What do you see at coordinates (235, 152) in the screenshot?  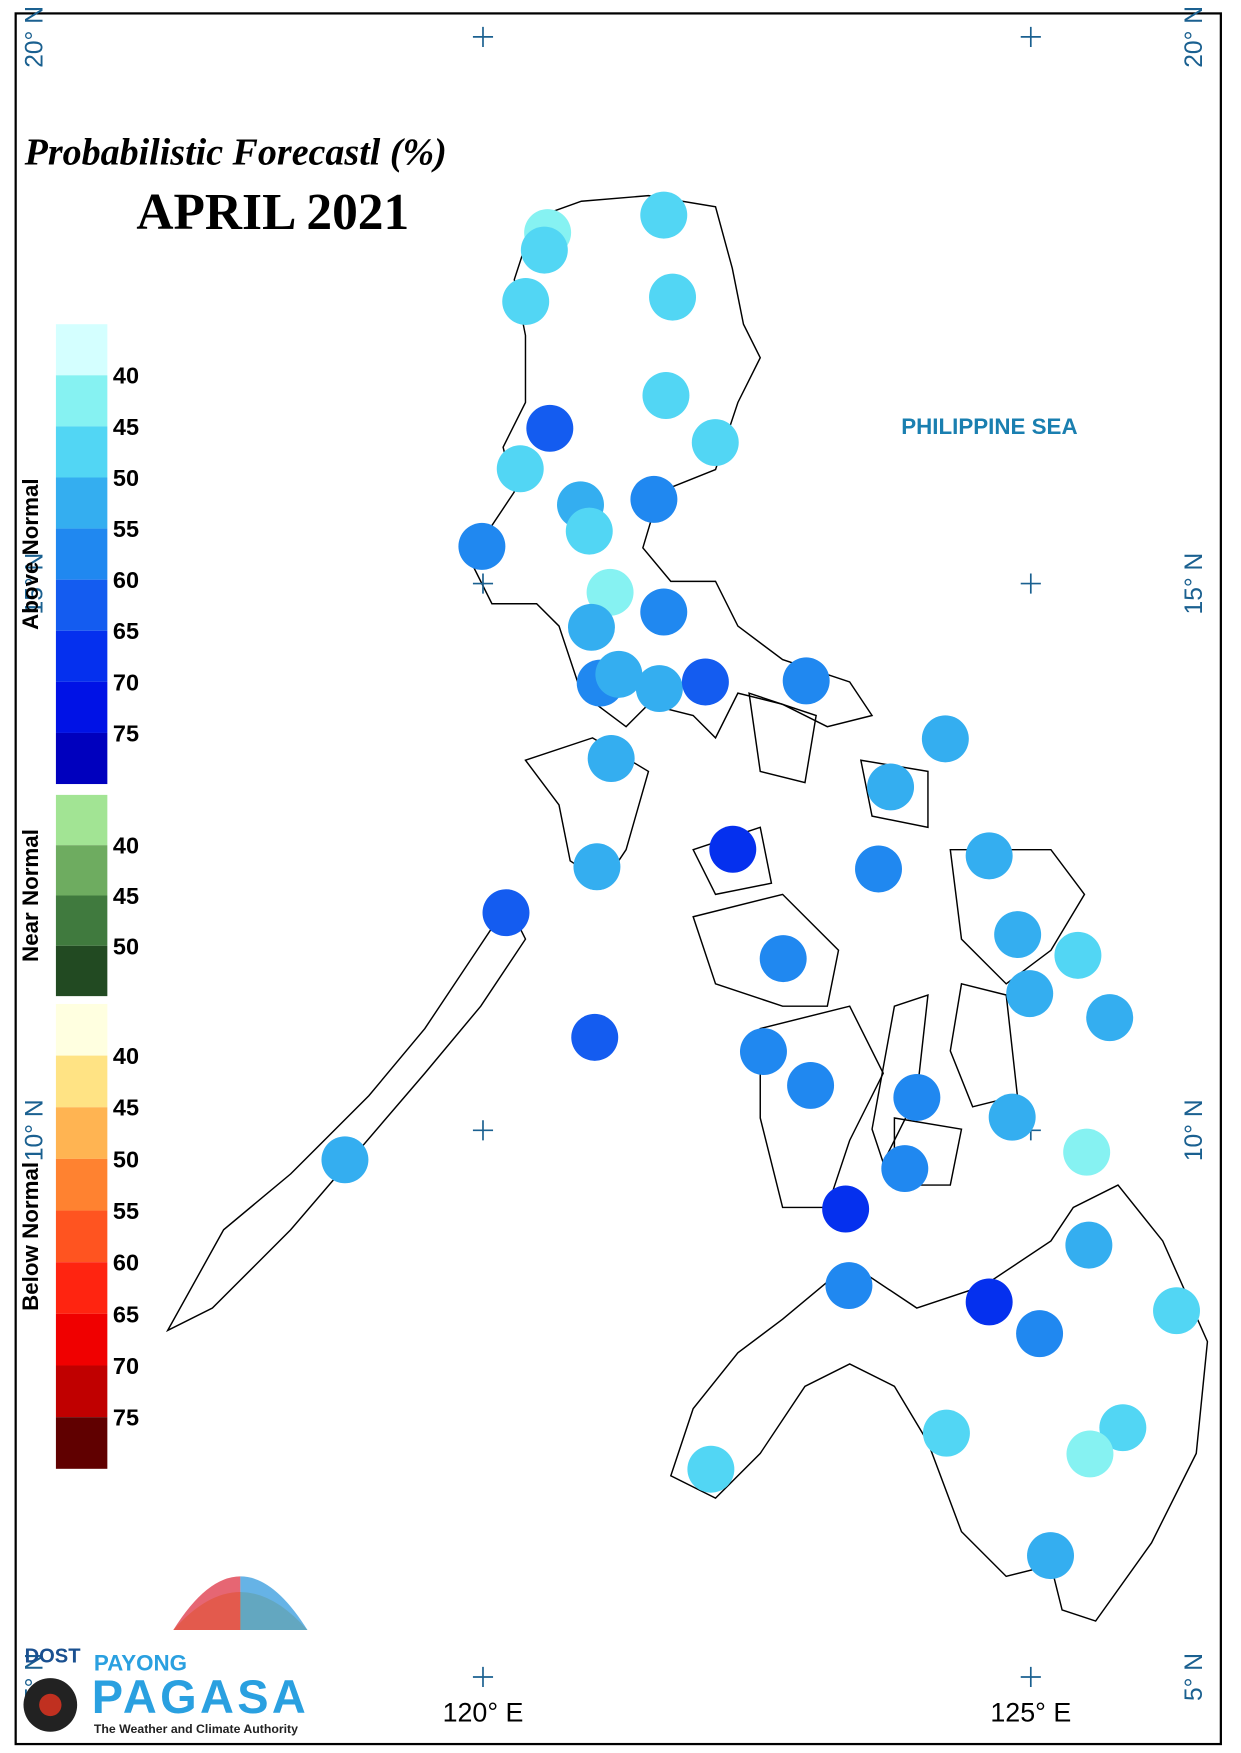 I see `map-title: Probabilistic Forecastl (%)` at bounding box center [235, 152].